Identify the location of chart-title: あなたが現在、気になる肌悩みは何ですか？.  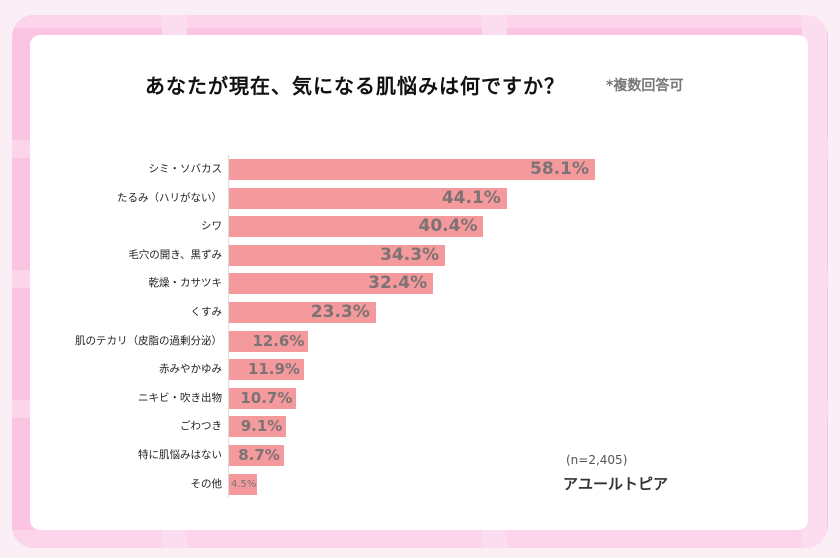
(355, 86).